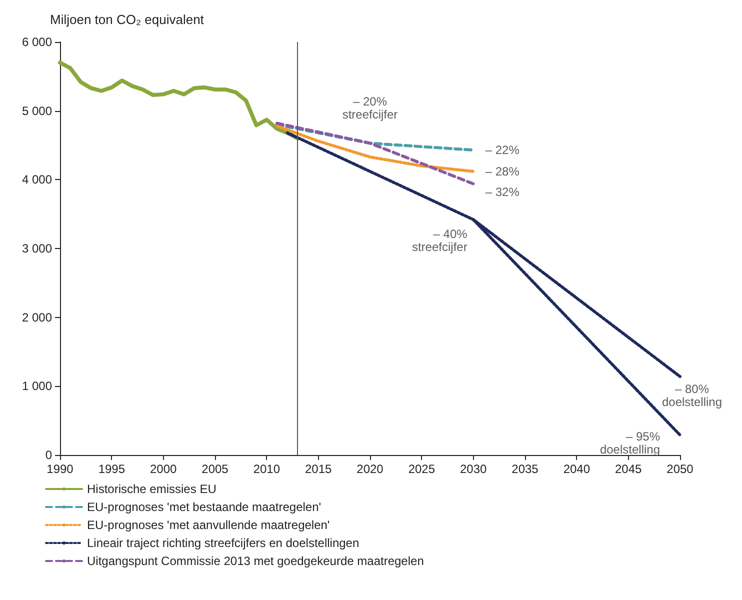  What do you see at coordinates (628, 469) in the screenshot?
I see `x-tick-label: 2045` at bounding box center [628, 469].